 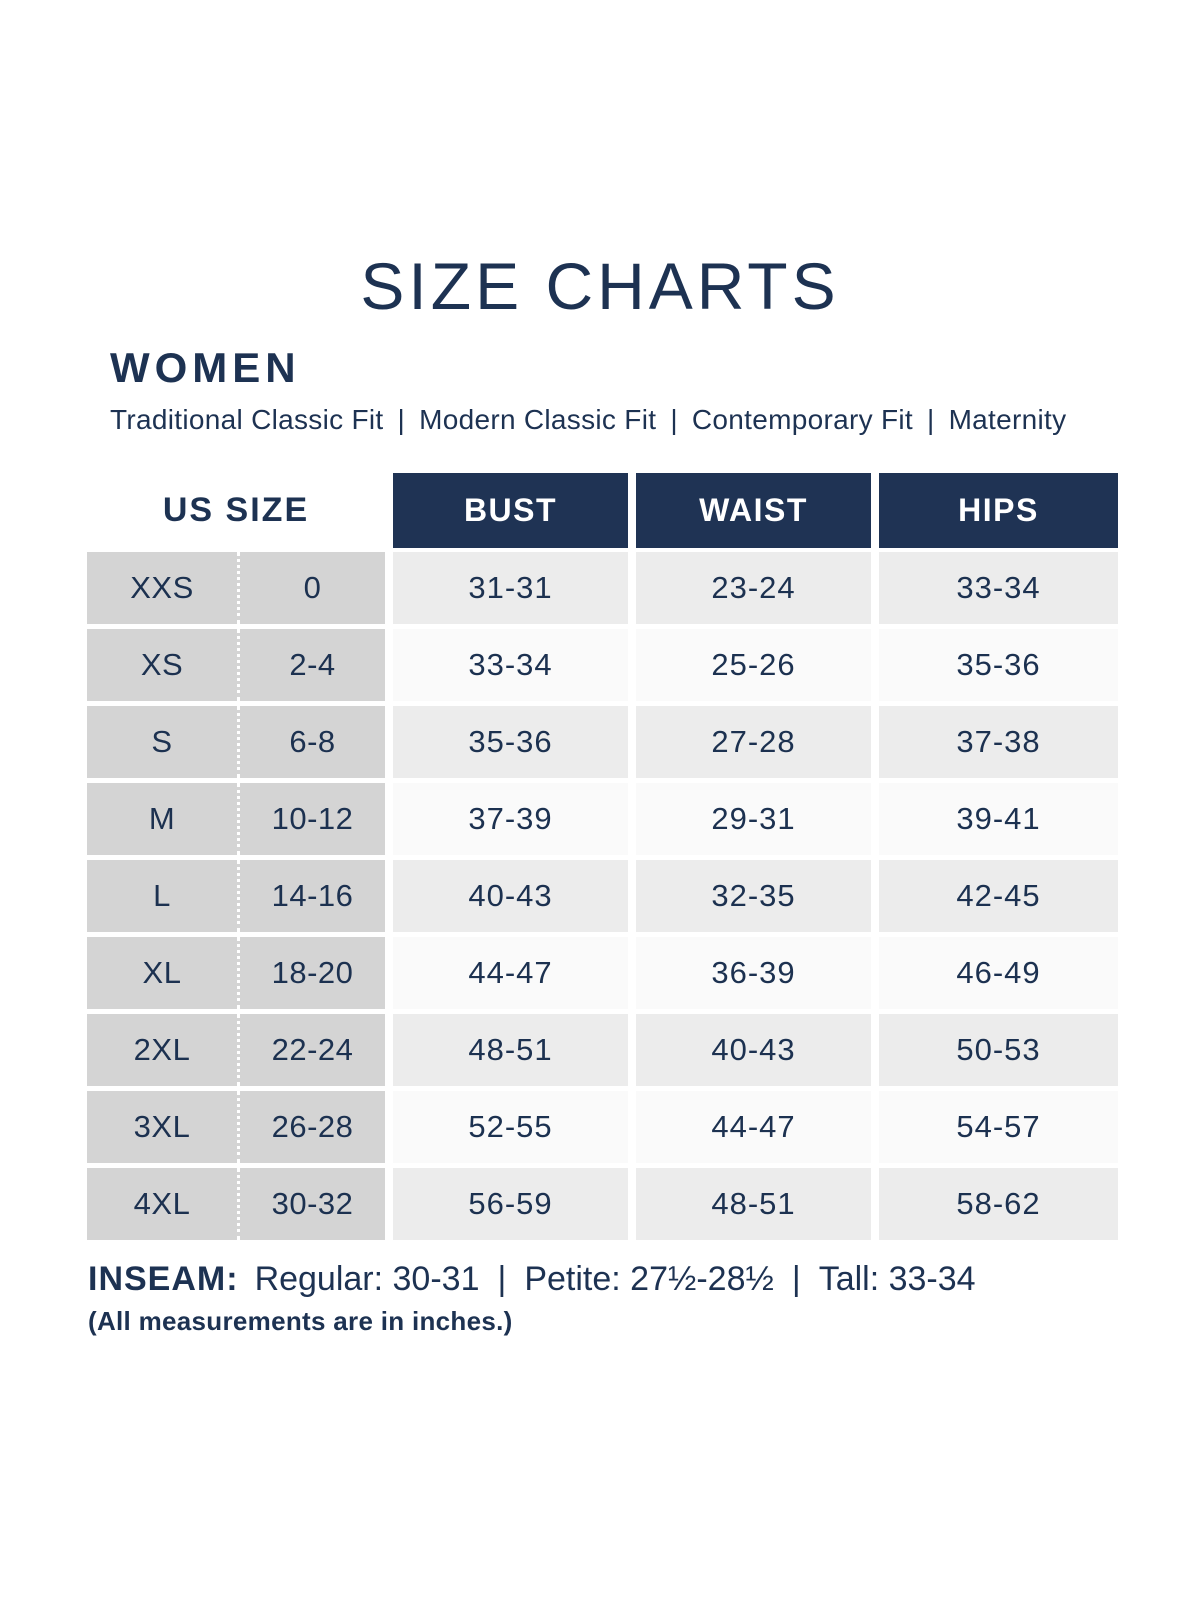 What do you see at coordinates (162, 895) in the screenshot?
I see `size-label-cell: L` at bounding box center [162, 895].